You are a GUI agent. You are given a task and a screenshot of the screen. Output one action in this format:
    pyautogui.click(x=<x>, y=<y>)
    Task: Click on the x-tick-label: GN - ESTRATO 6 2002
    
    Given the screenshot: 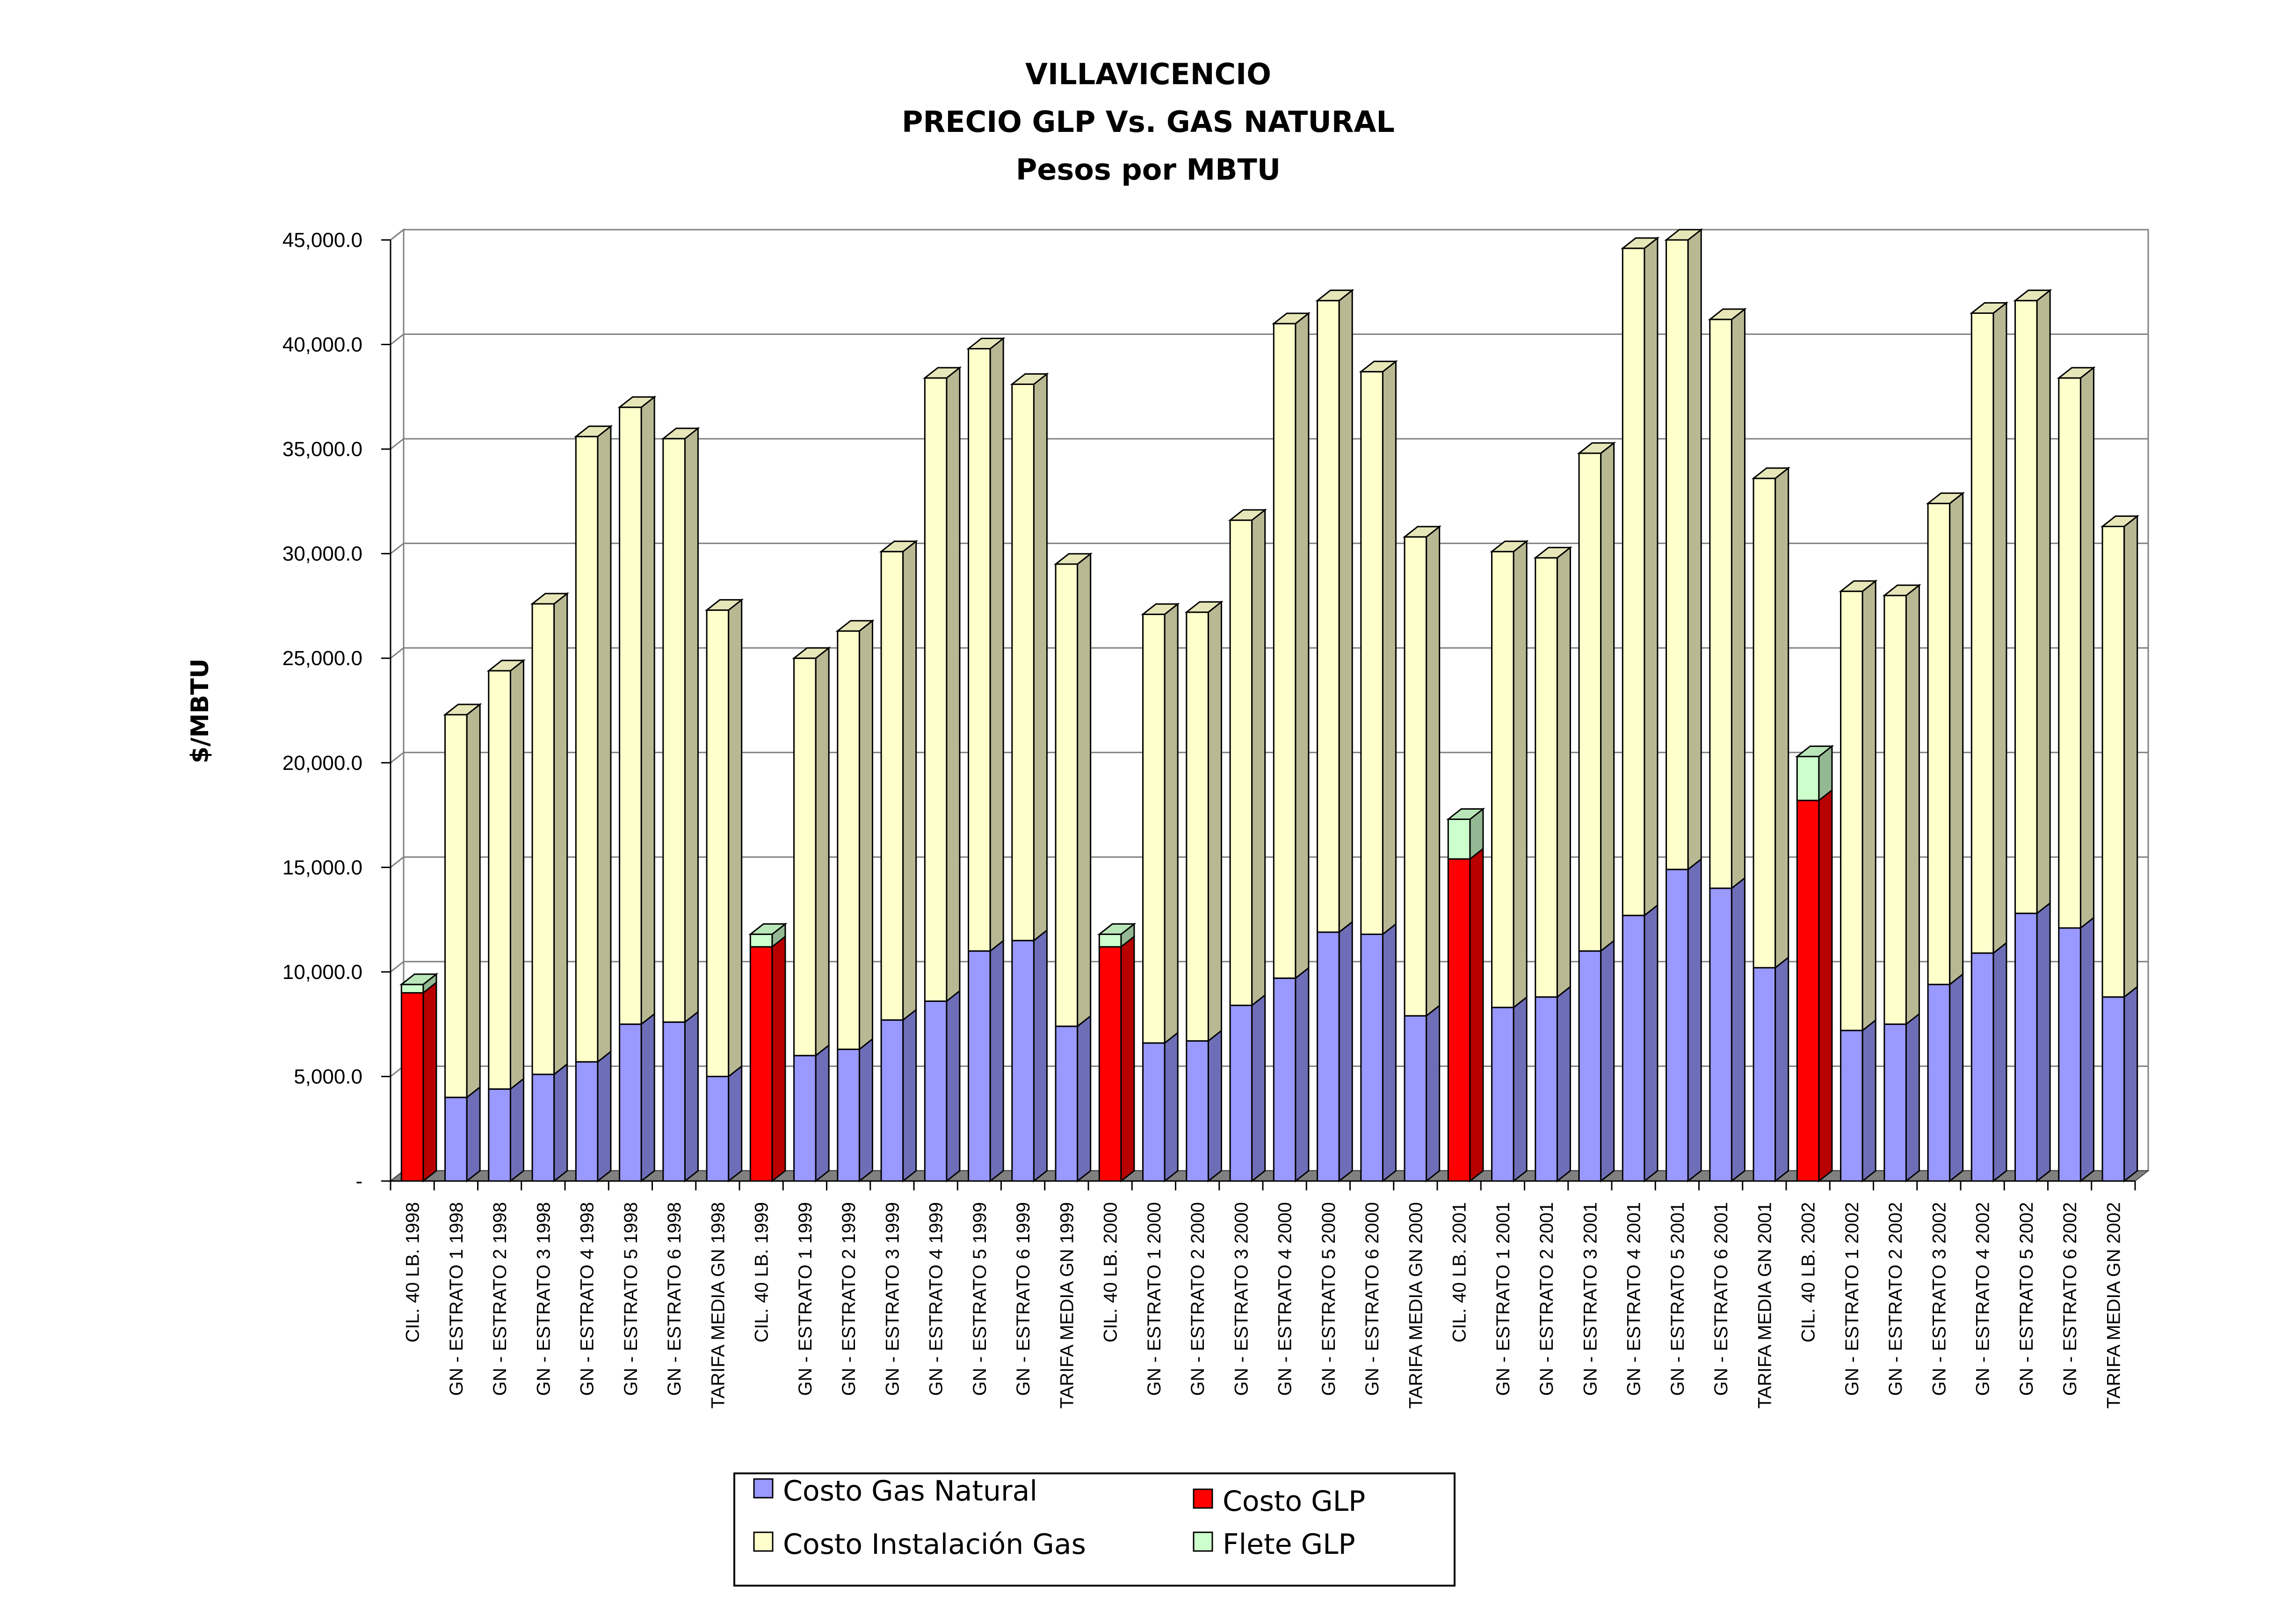 What is the action you would take?
    pyautogui.click(x=2070, y=1299)
    